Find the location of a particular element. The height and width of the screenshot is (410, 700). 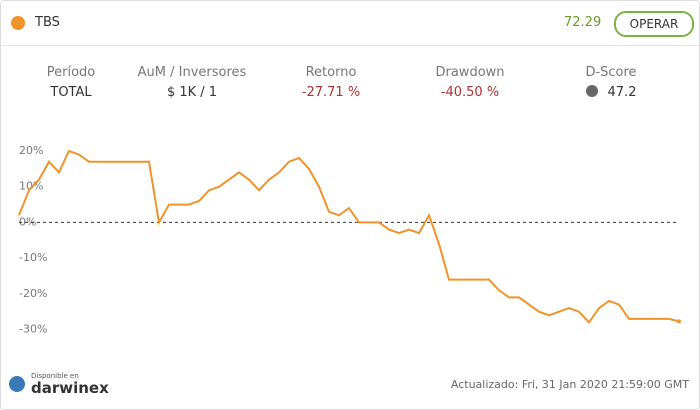

stat: AuM / Inversores $ 1K / 1 is located at coordinates (192, 82).